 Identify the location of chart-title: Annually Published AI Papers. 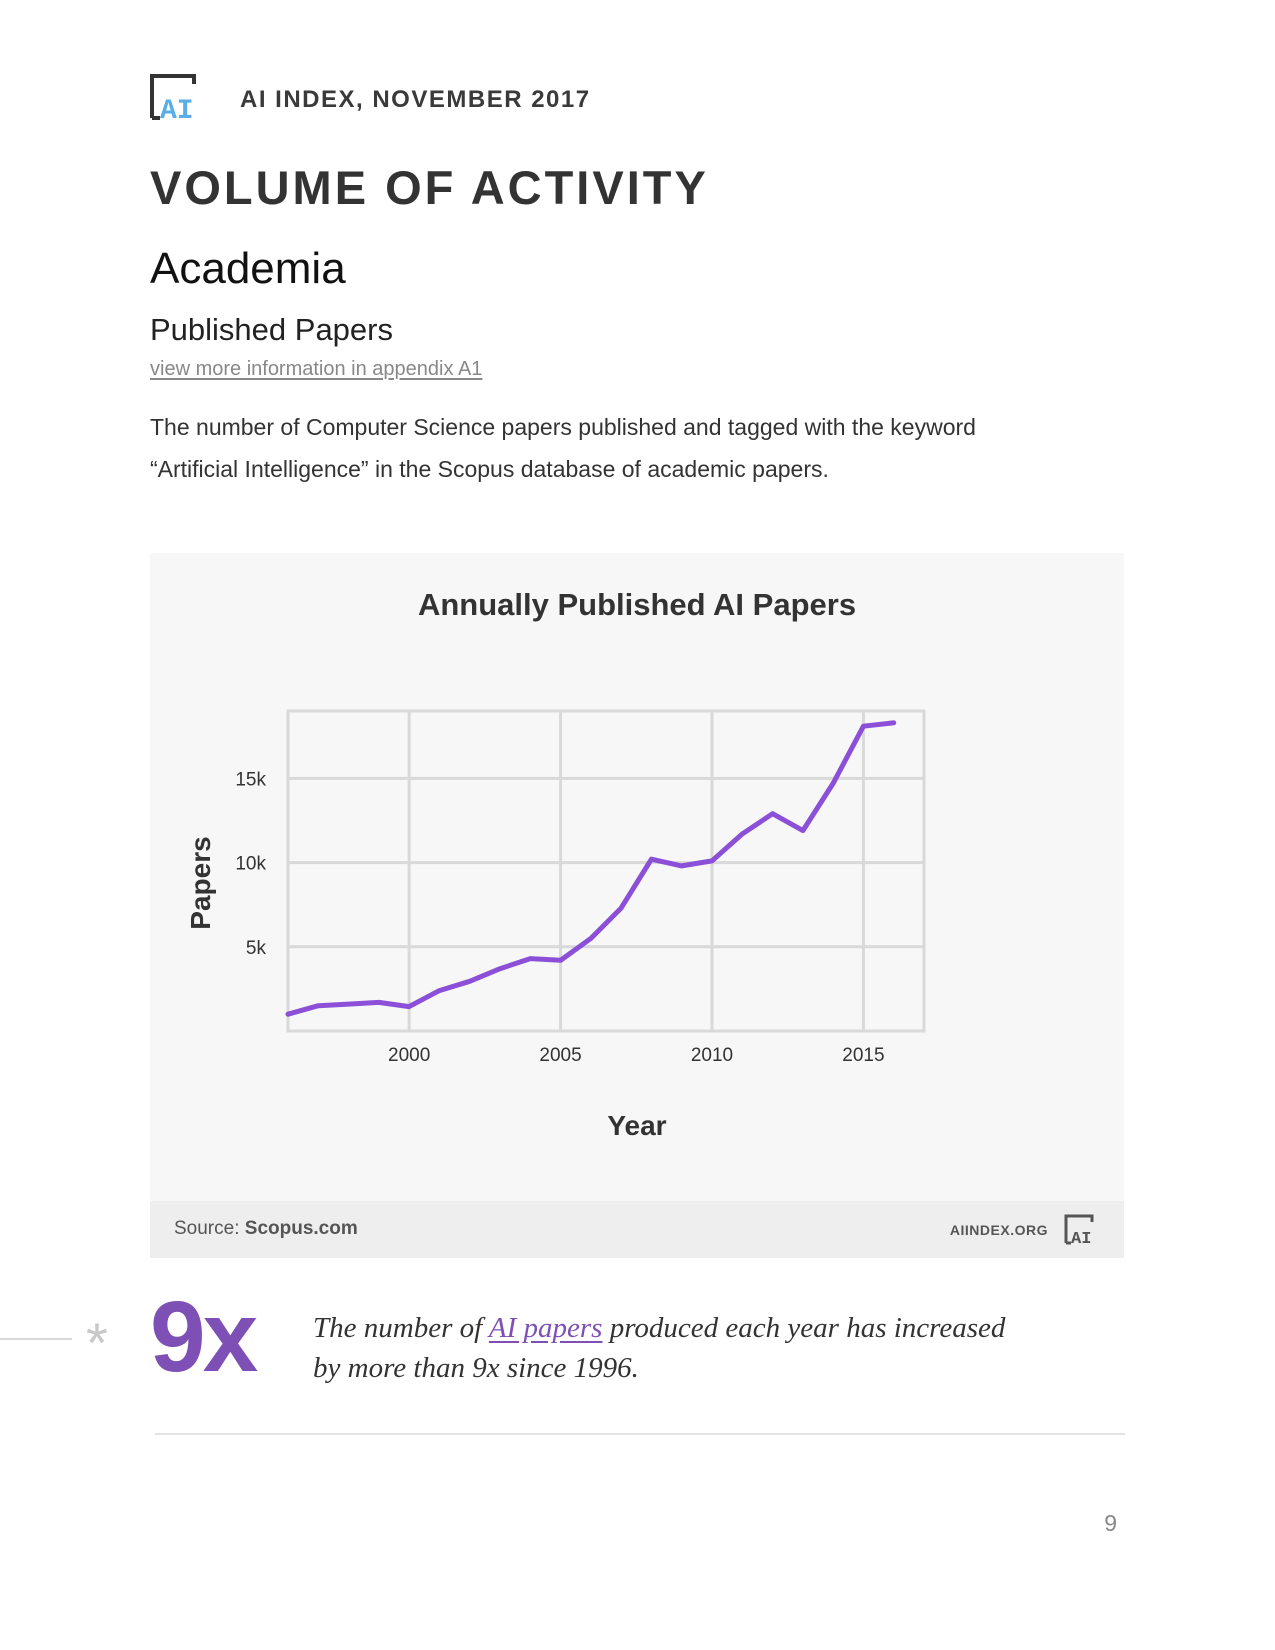
(637, 604).